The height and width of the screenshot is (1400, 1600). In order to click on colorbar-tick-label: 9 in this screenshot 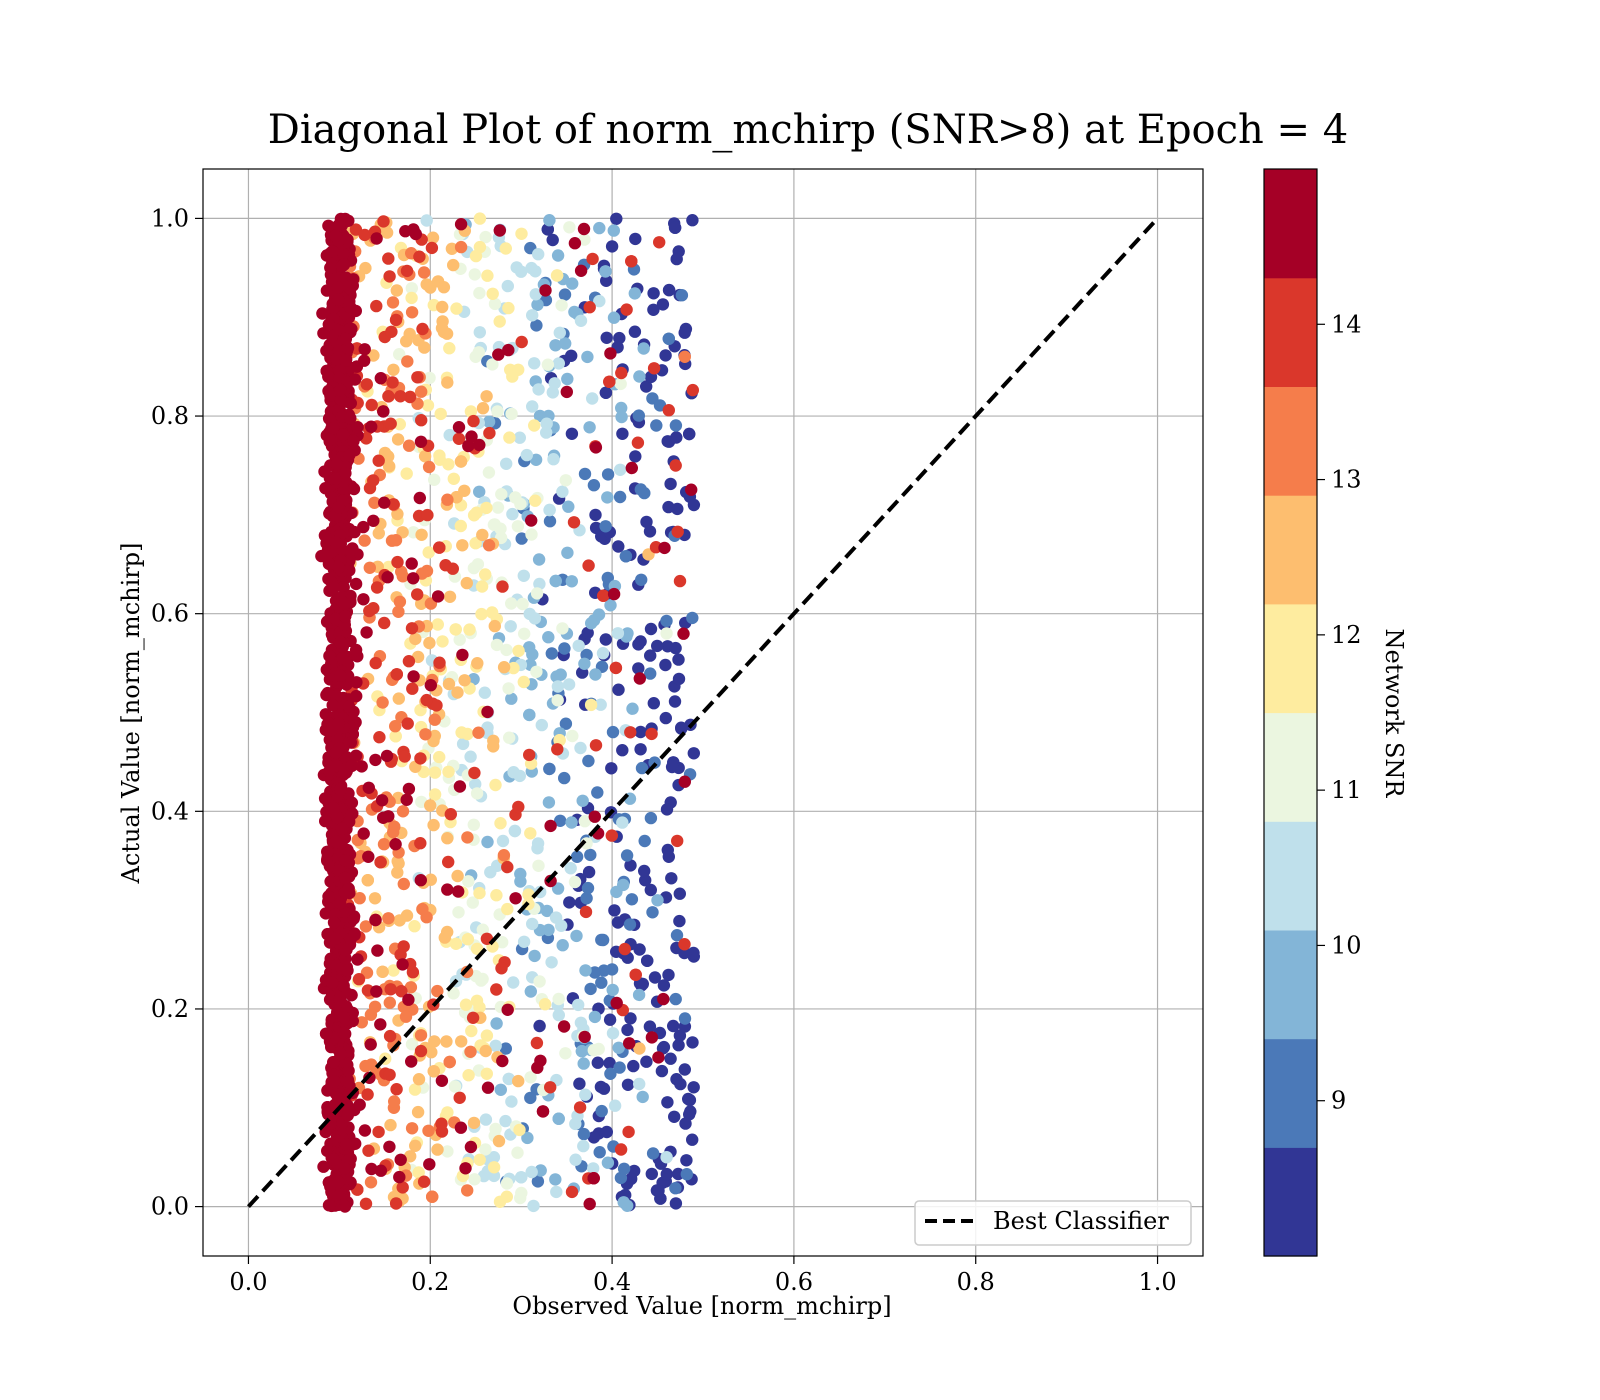, I will do `click(1338, 1101)`.